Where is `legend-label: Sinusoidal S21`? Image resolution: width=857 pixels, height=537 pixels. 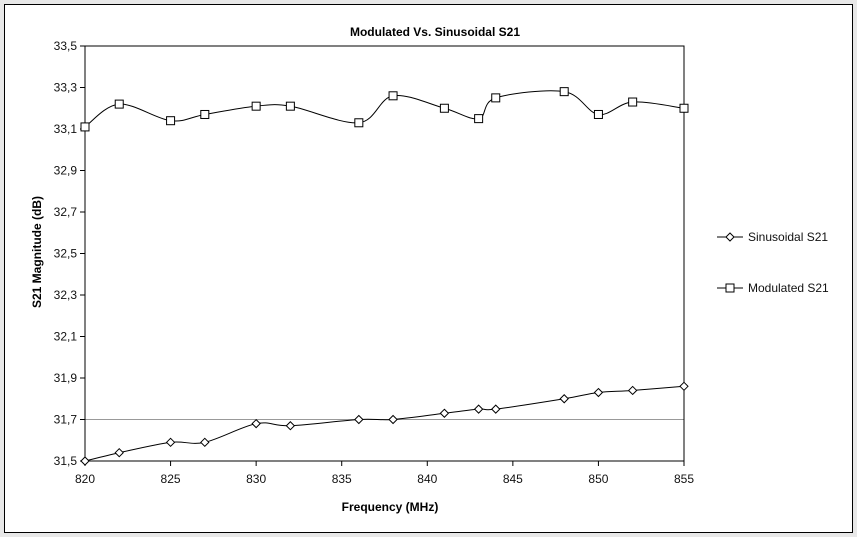 legend-label: Sinusoidal S21 is located at coordinates (788, 237).